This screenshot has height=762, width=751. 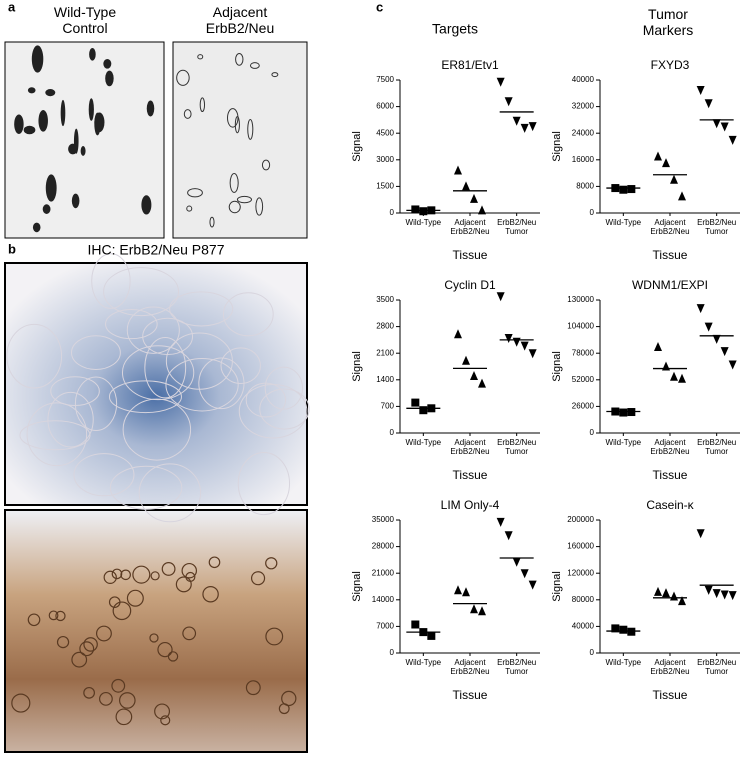 What do you see at coordinates (383, 546) in the screenshot?
I see `y-tick-label: 28000` at bounding box center [383, 546].